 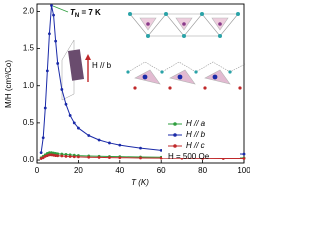 What do you see at coordinates (29, 48) in the screenshot?
I see `y-tick-label: 1.5` at bounding box center [29, 48].